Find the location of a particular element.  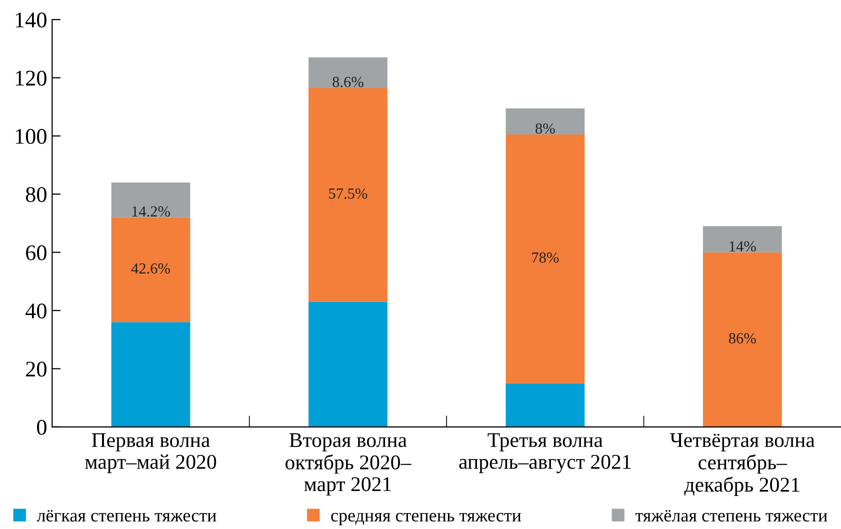

annotation: 86% is located at coordinates (742, 338).